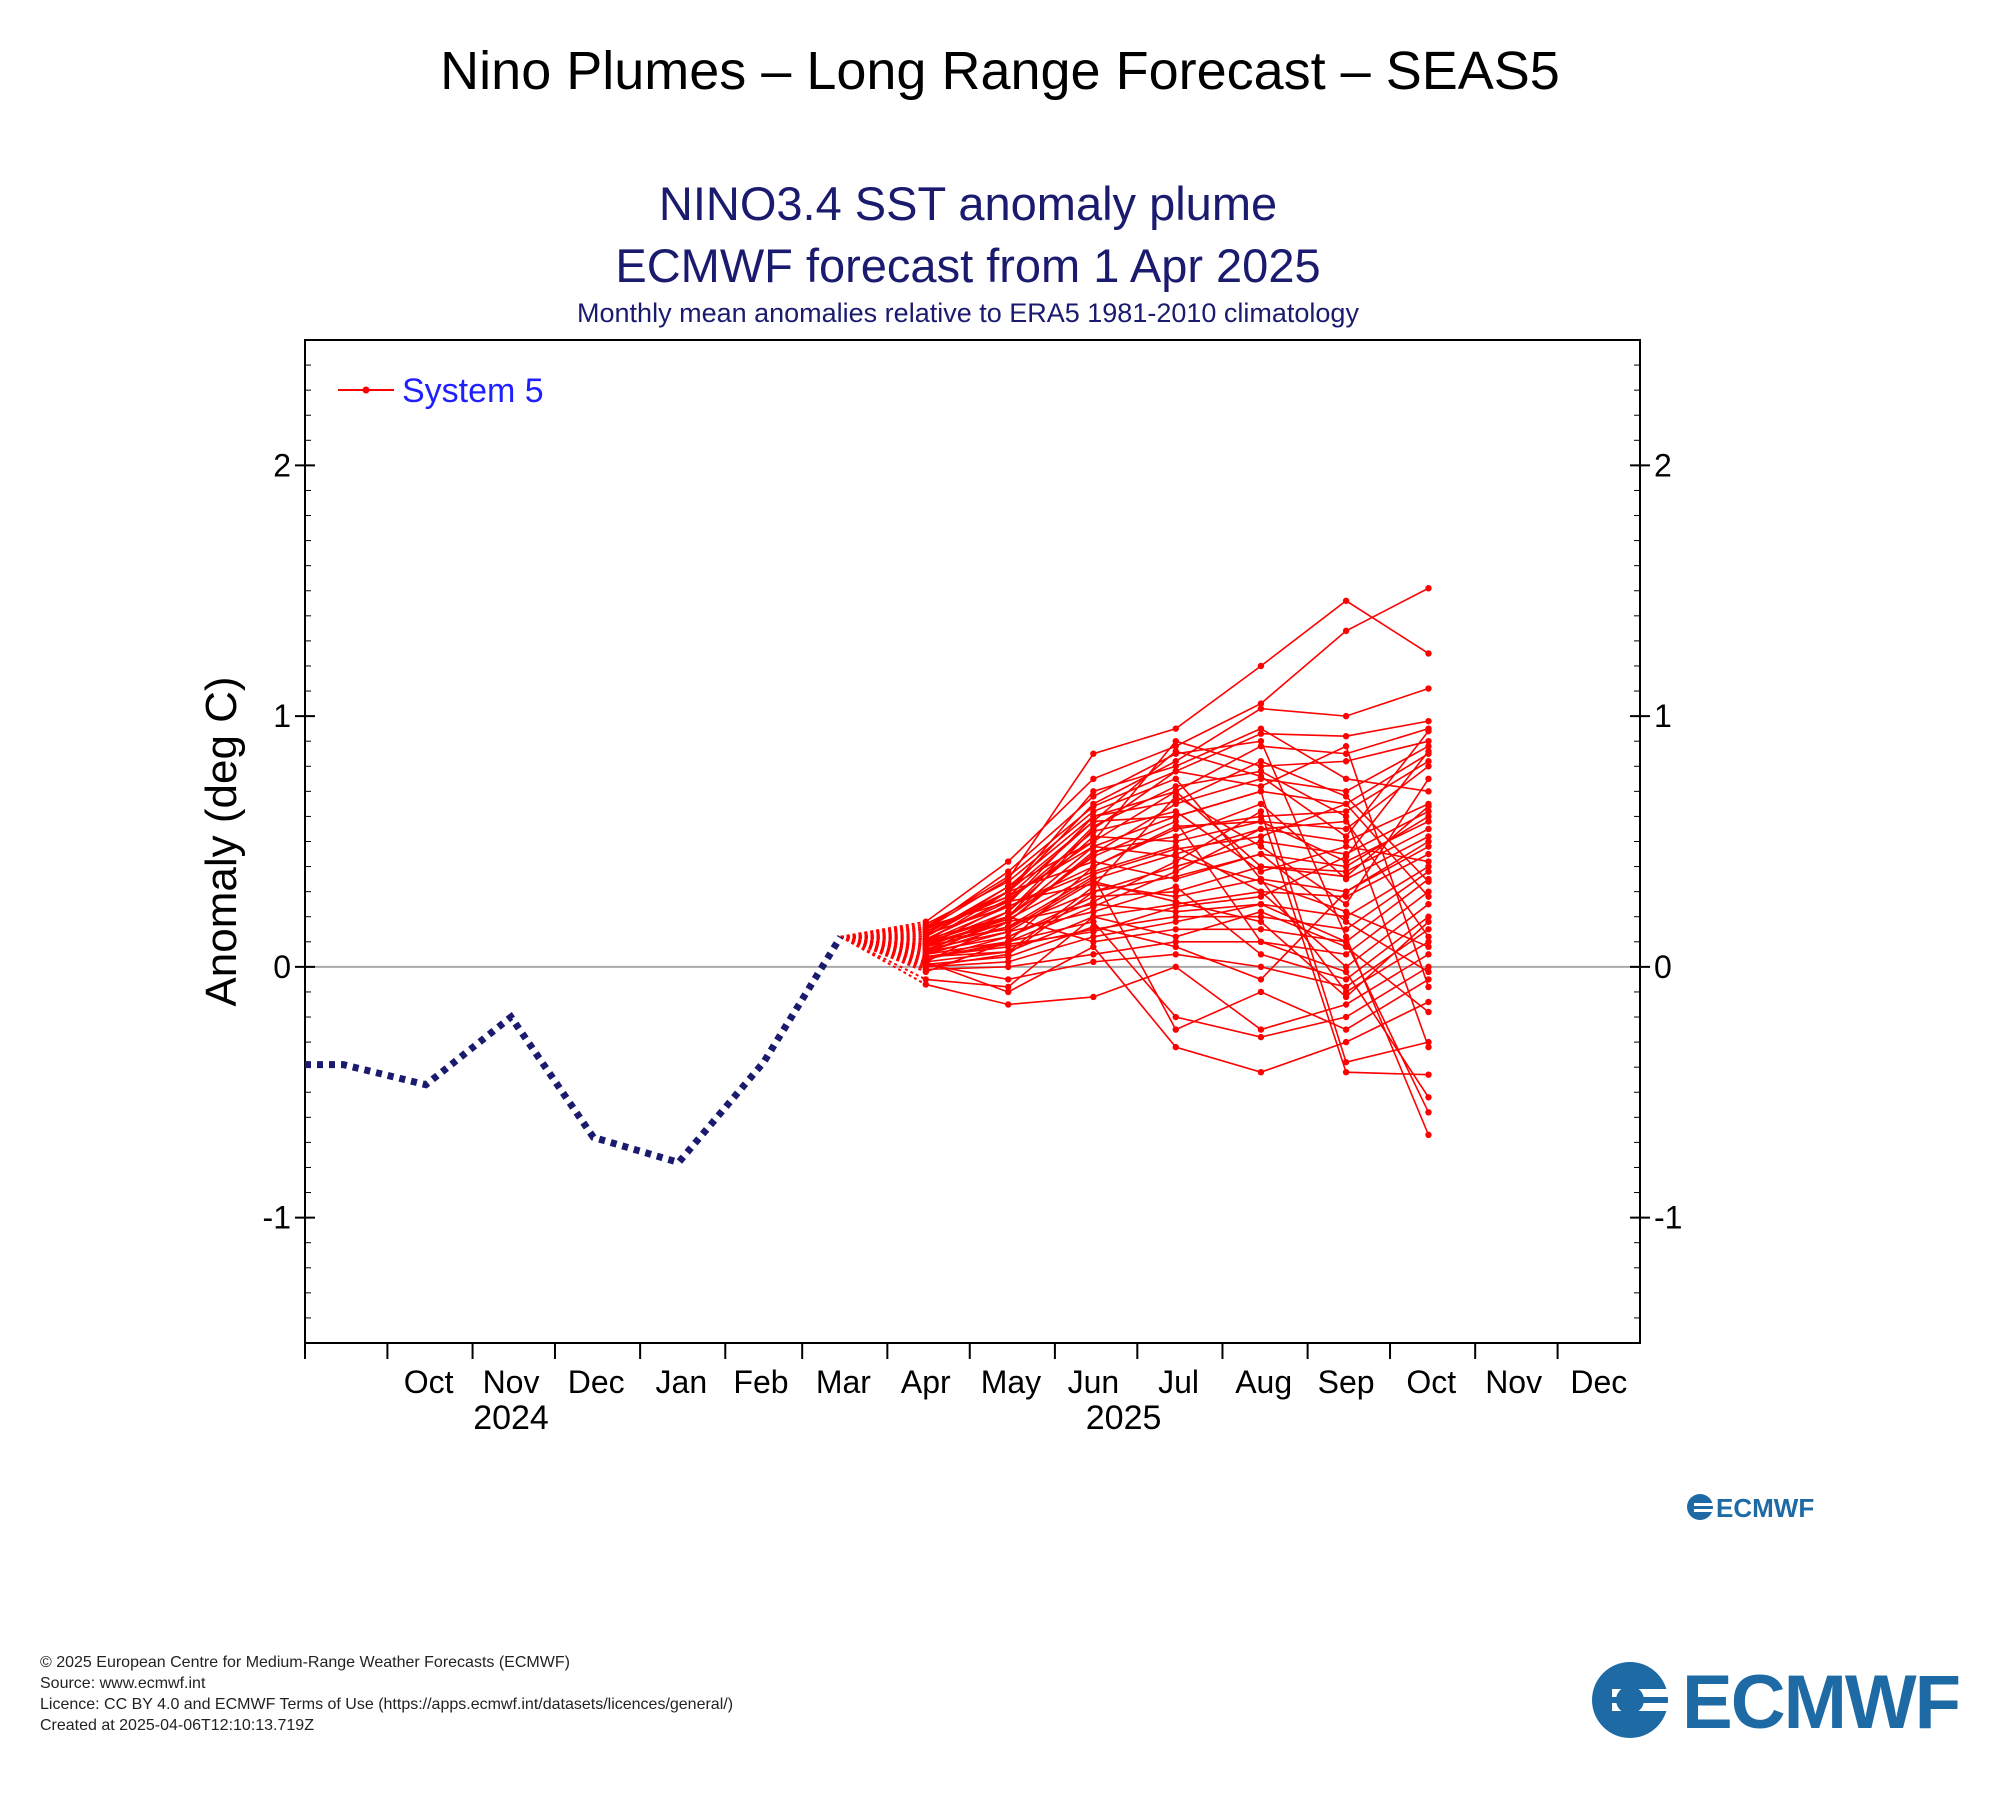 The height and width of the screenshot is (1800, 2000). I want to click on ecmwf-logo-small: ECMWF, so click(1750, 1508).